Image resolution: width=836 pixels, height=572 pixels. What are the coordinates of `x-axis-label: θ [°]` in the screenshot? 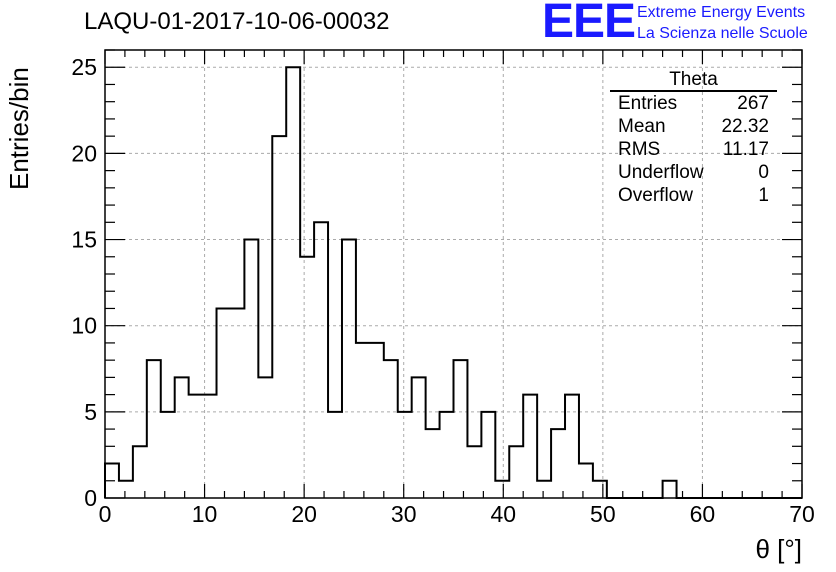 It's located at (778, 549).